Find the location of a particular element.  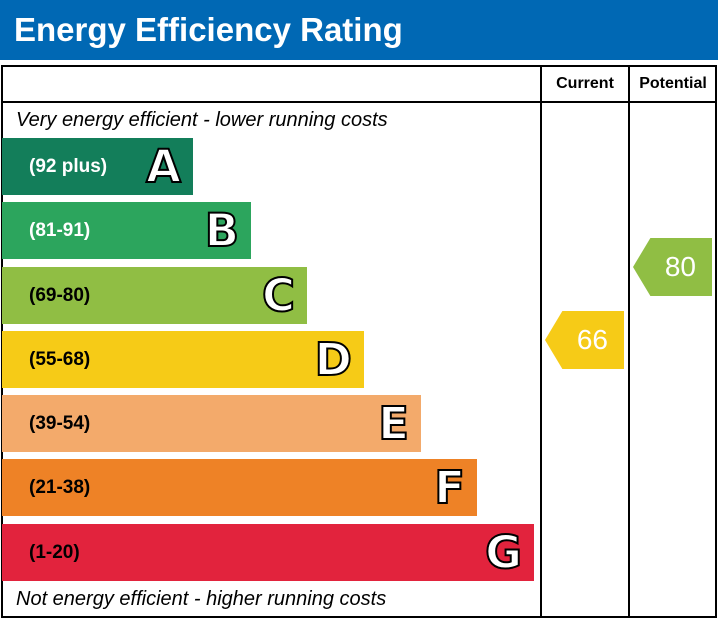

current-header: Current is located at coordinates (585, 83).